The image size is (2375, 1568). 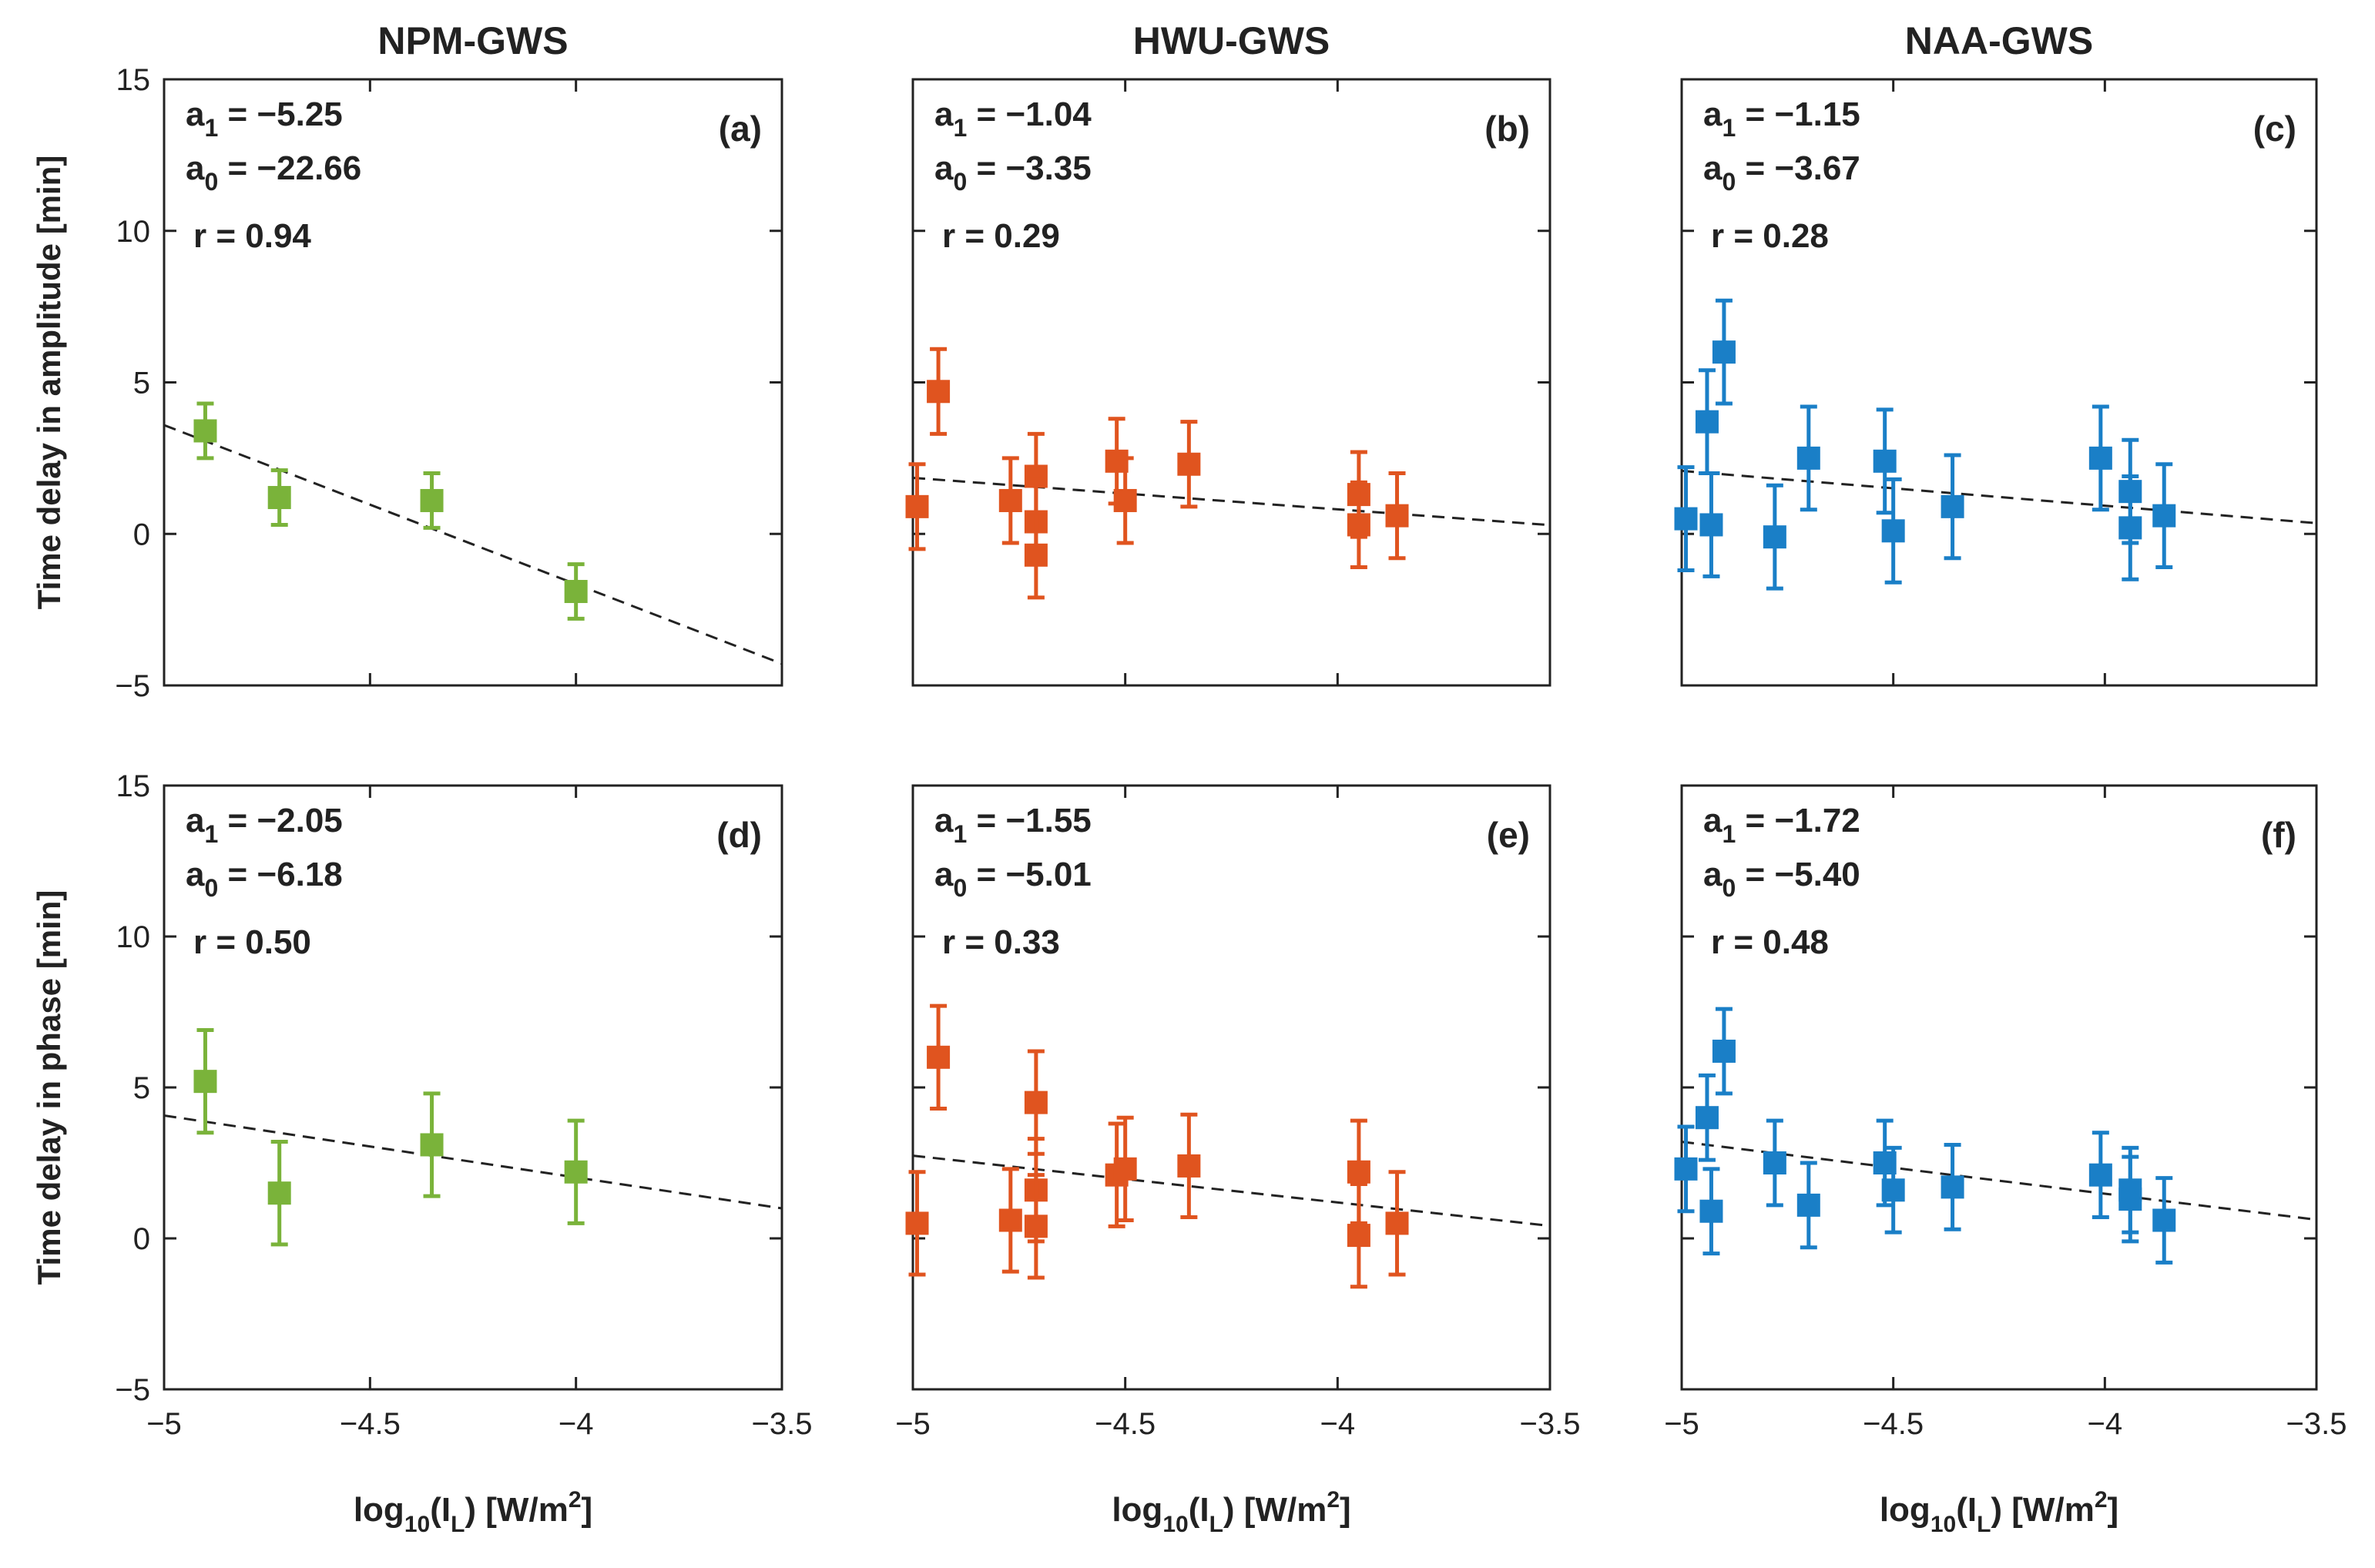 I want to click on panel-label: (c), so click(x=2274, y=129).